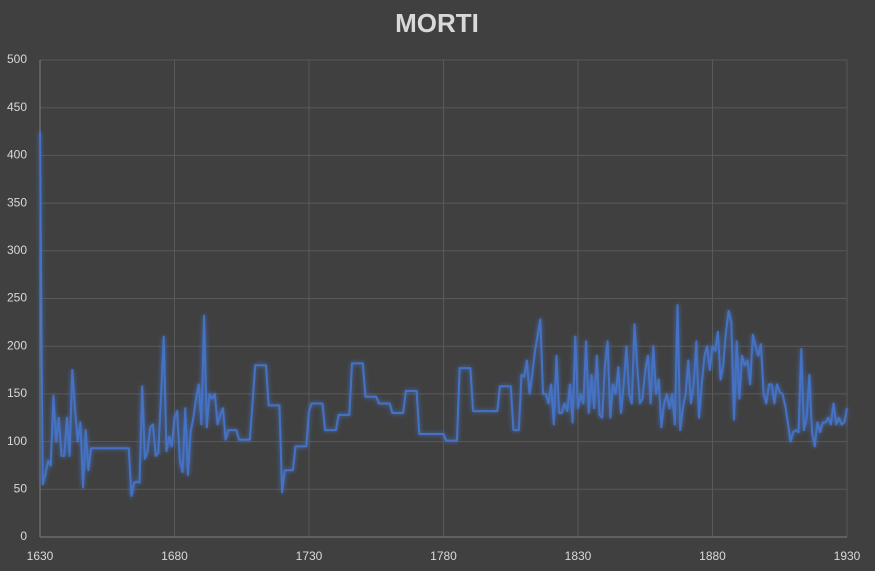 This screenshot has width=875, height=571. I want to click on x-tick-label: 1930, so click(847, 556).